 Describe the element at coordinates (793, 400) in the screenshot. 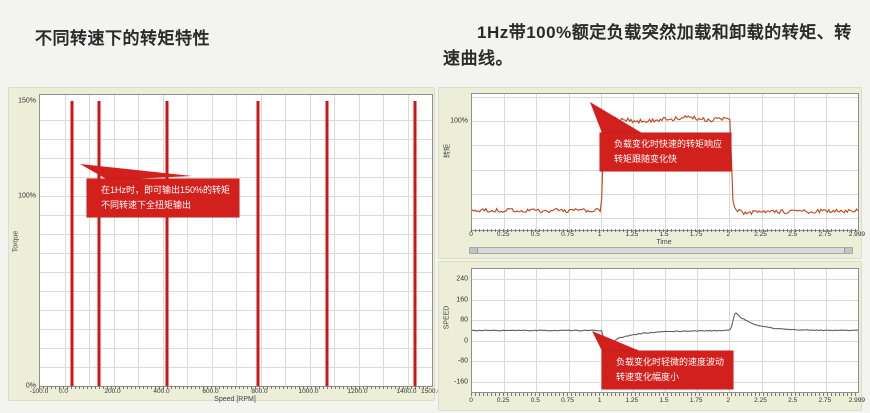

I see `x-tick-label: 2.5` at that location.